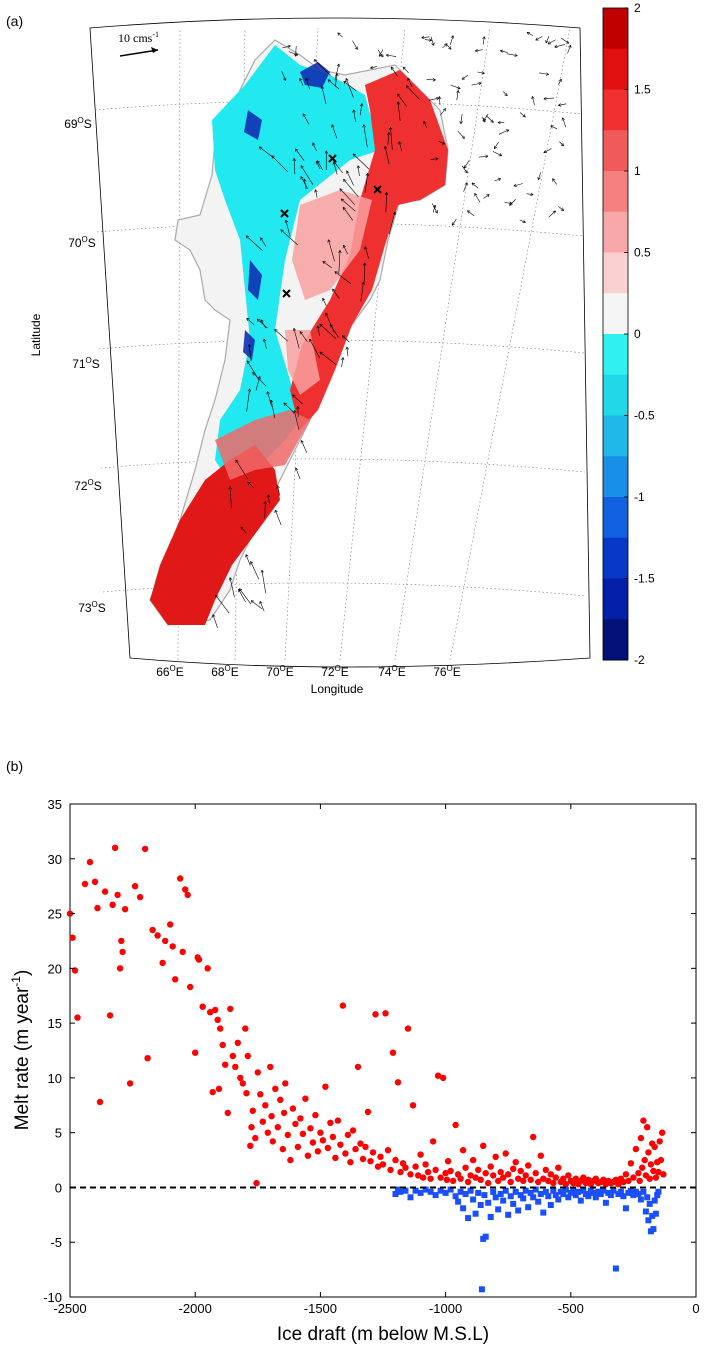 The width and height of the screenshot is (709, 1350). Describe the element at coordinates (639, 660) in the screenshot. I see `colorbar-tick-label: -2` at that location.